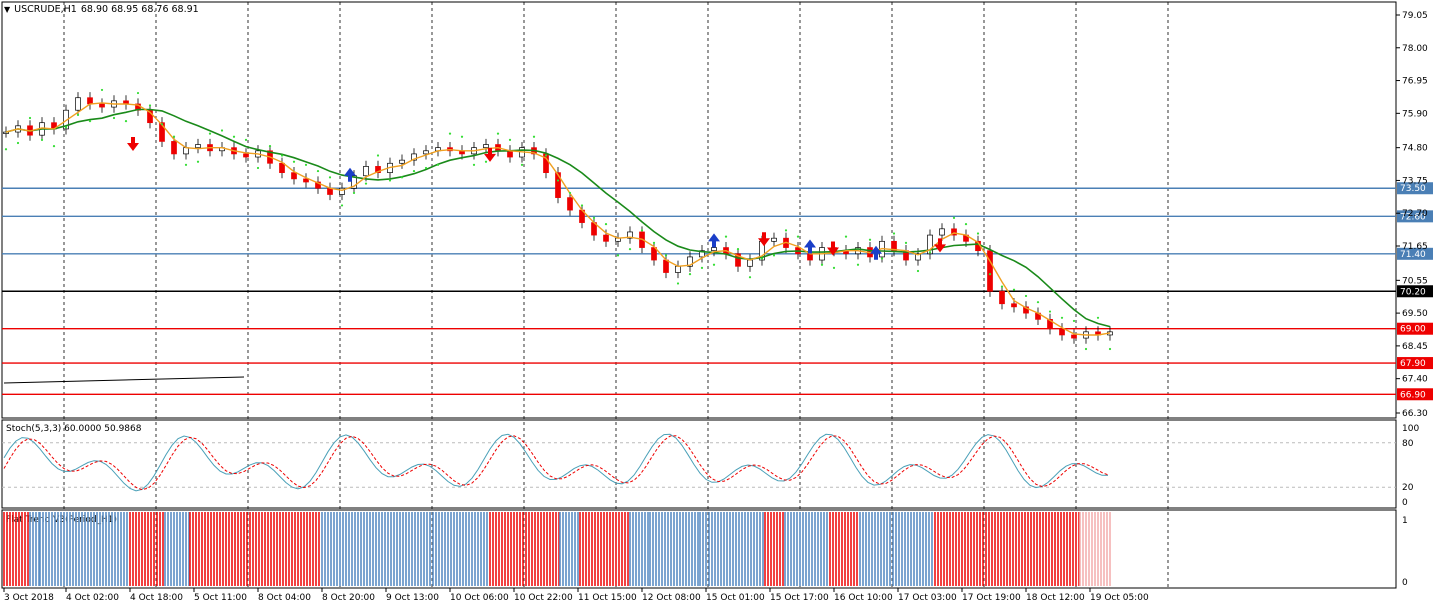  I want to click on level-label: 70.20, so click(1413, 292).